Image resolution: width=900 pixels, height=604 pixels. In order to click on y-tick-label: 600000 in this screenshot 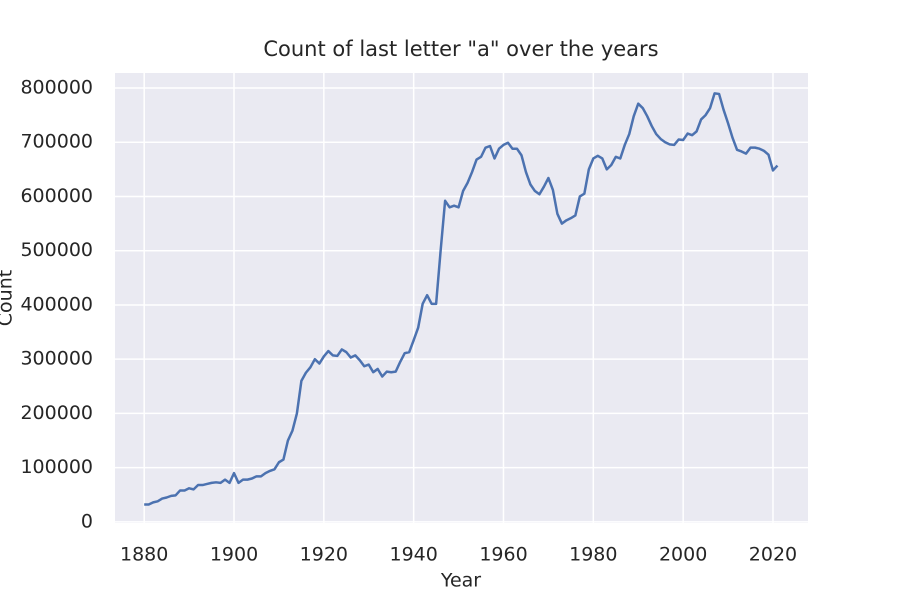, I will do `click(56, 196)`.